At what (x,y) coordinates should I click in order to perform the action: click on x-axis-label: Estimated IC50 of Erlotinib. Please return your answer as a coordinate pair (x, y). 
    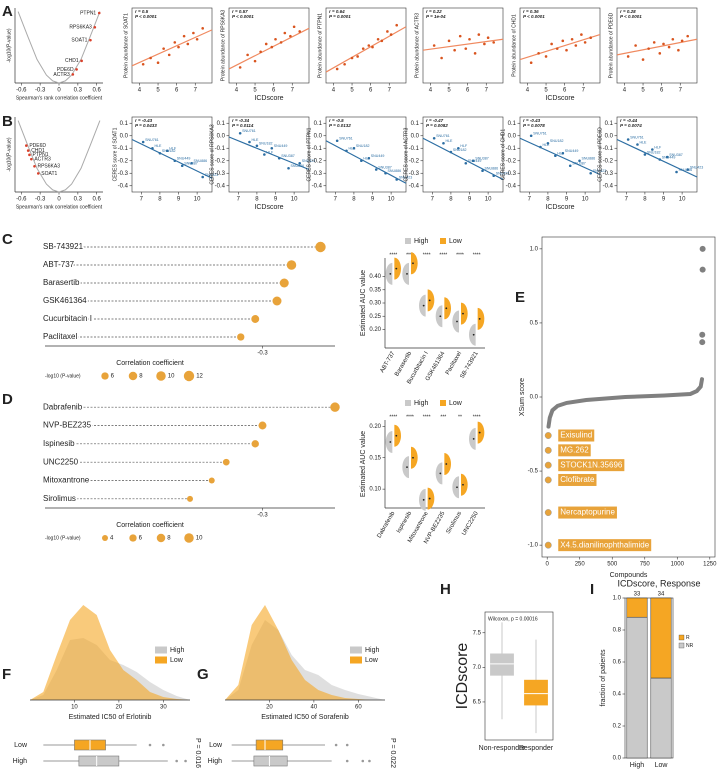
    Looking at the image, I should click on (110, 717).